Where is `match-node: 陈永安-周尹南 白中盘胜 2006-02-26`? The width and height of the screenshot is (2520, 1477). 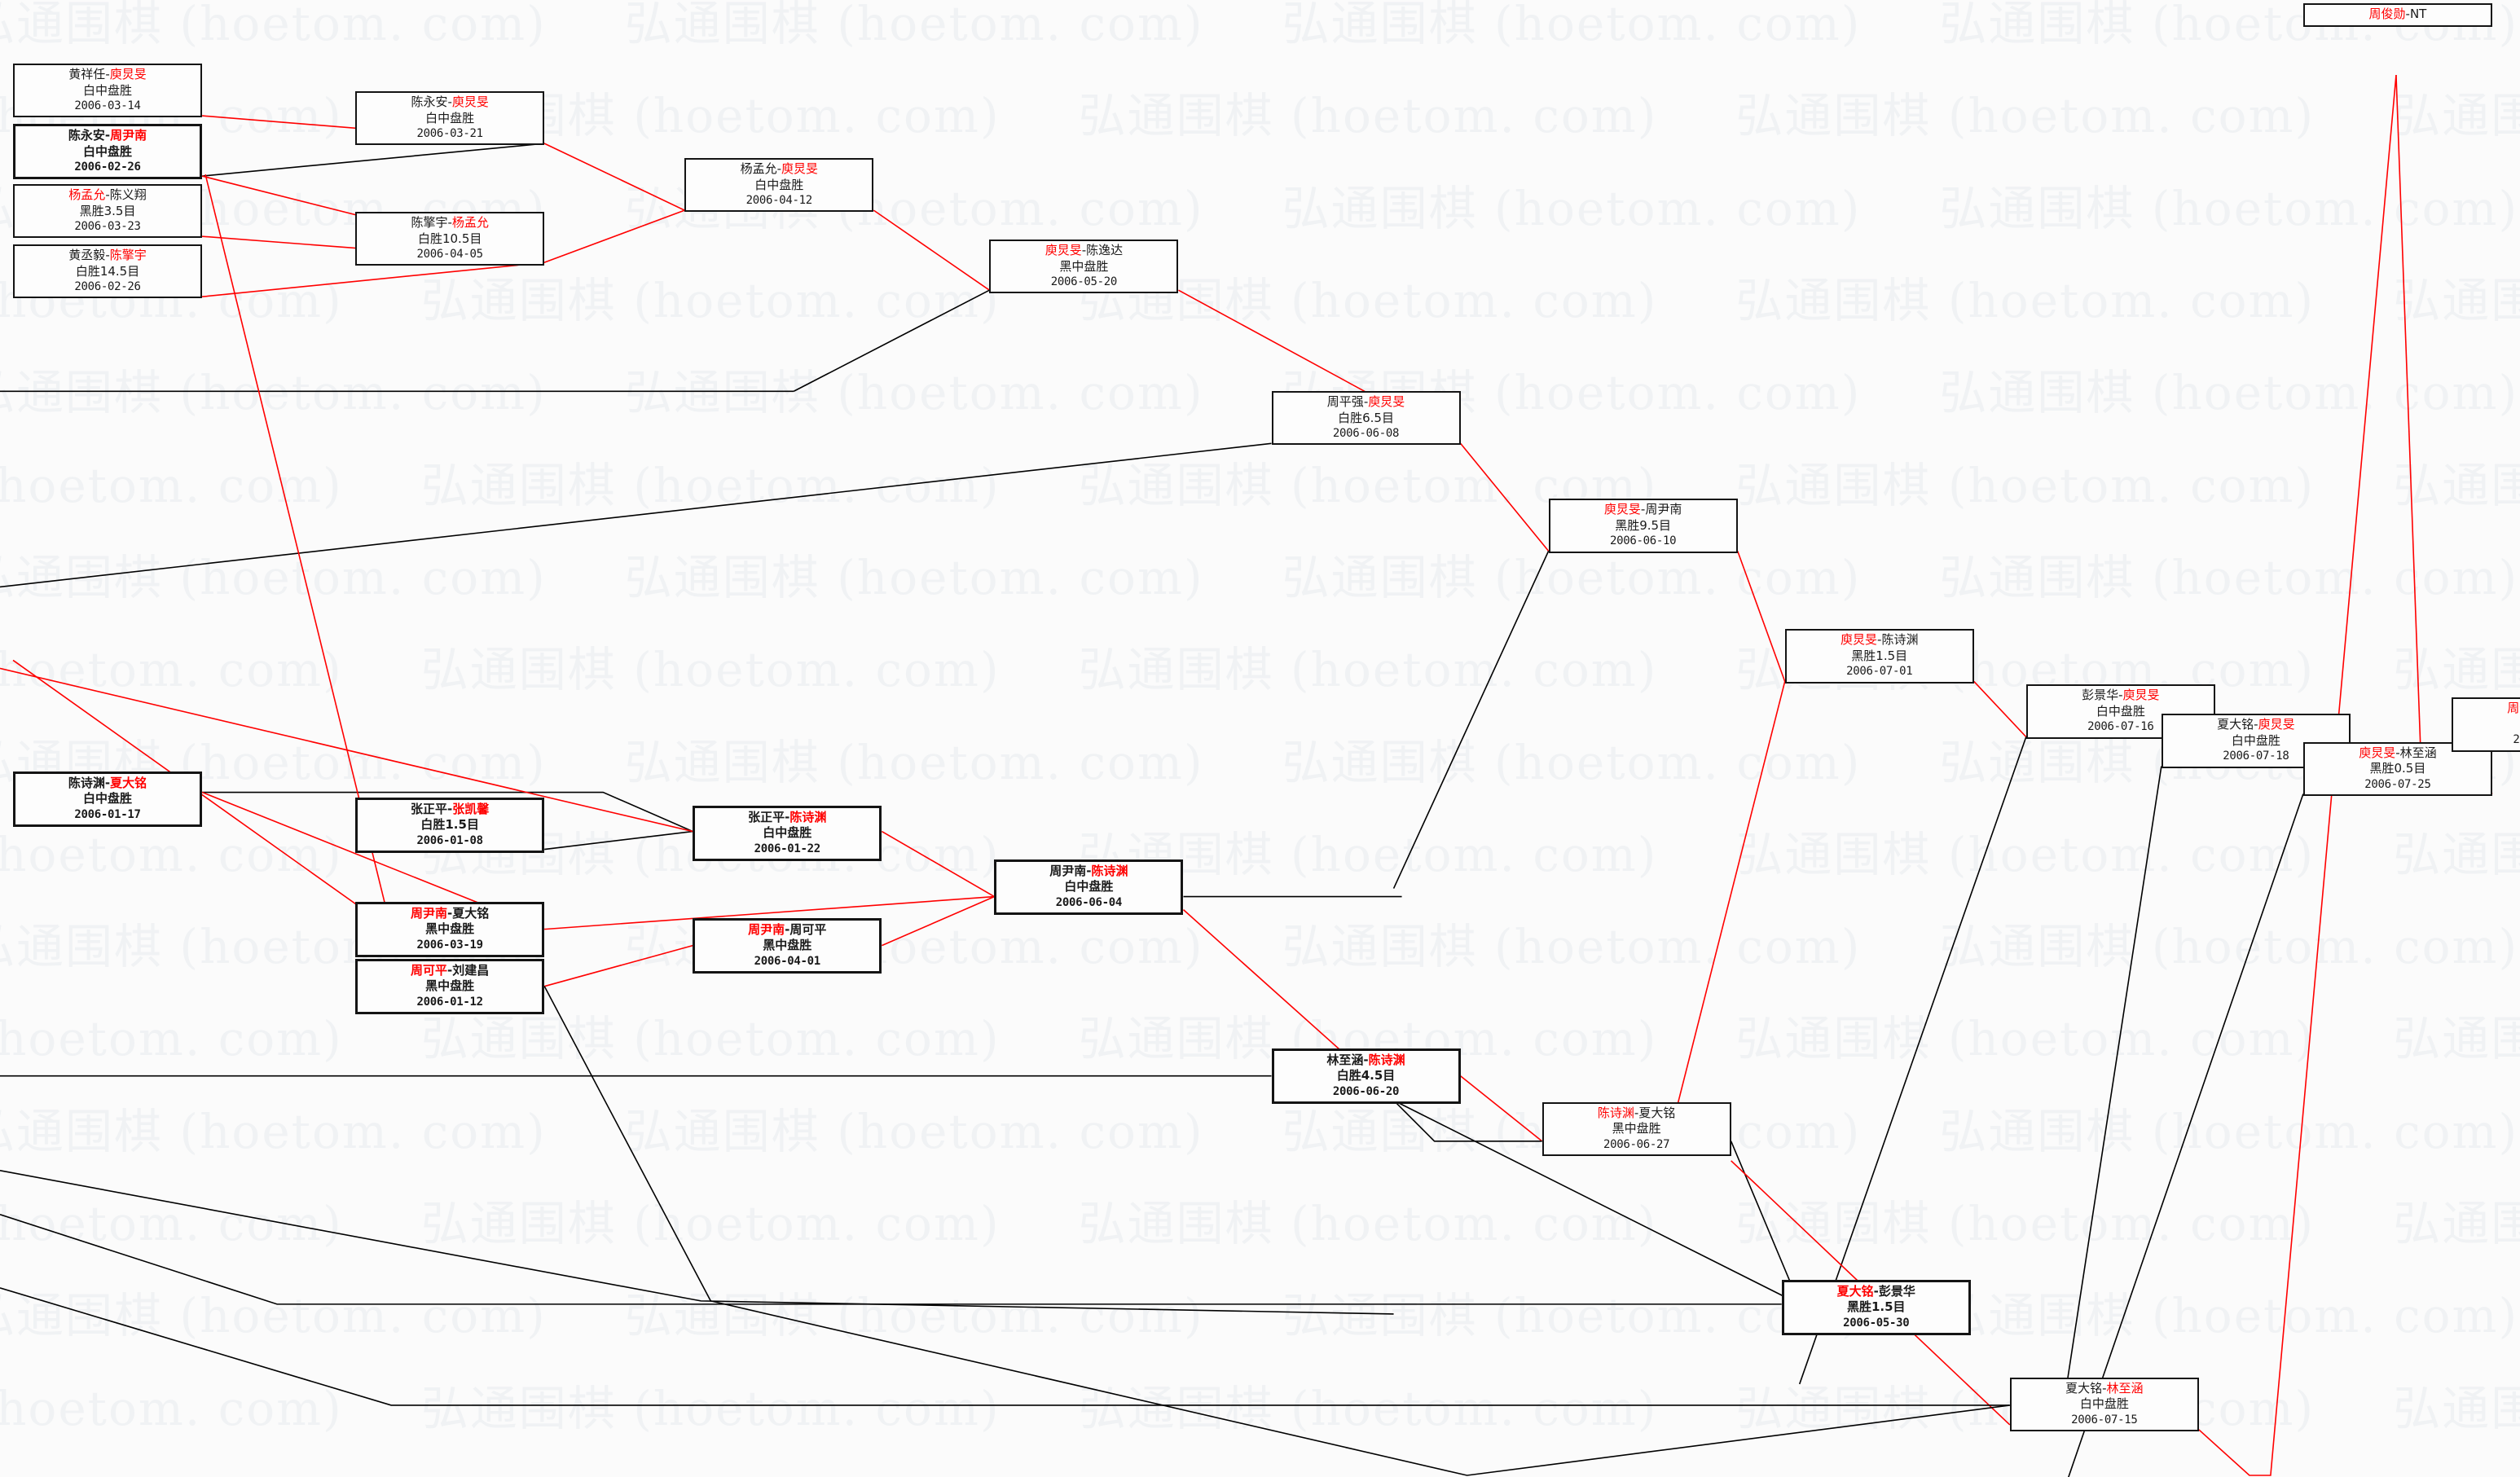 match-node: 陈永安-周尹南 白中盘胜 2006-02-26 is located at coordinates (108, 152).